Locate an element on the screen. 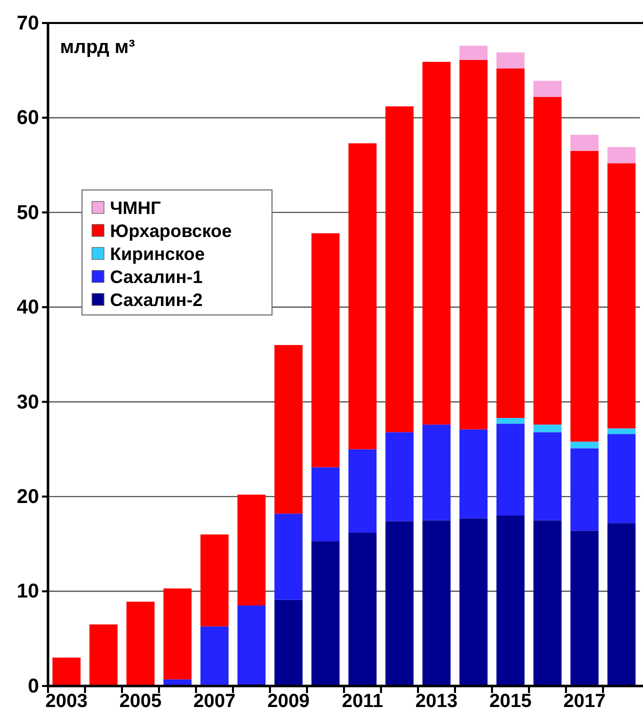  x-tick-label: 2007 is located at coordinates (214, 701).